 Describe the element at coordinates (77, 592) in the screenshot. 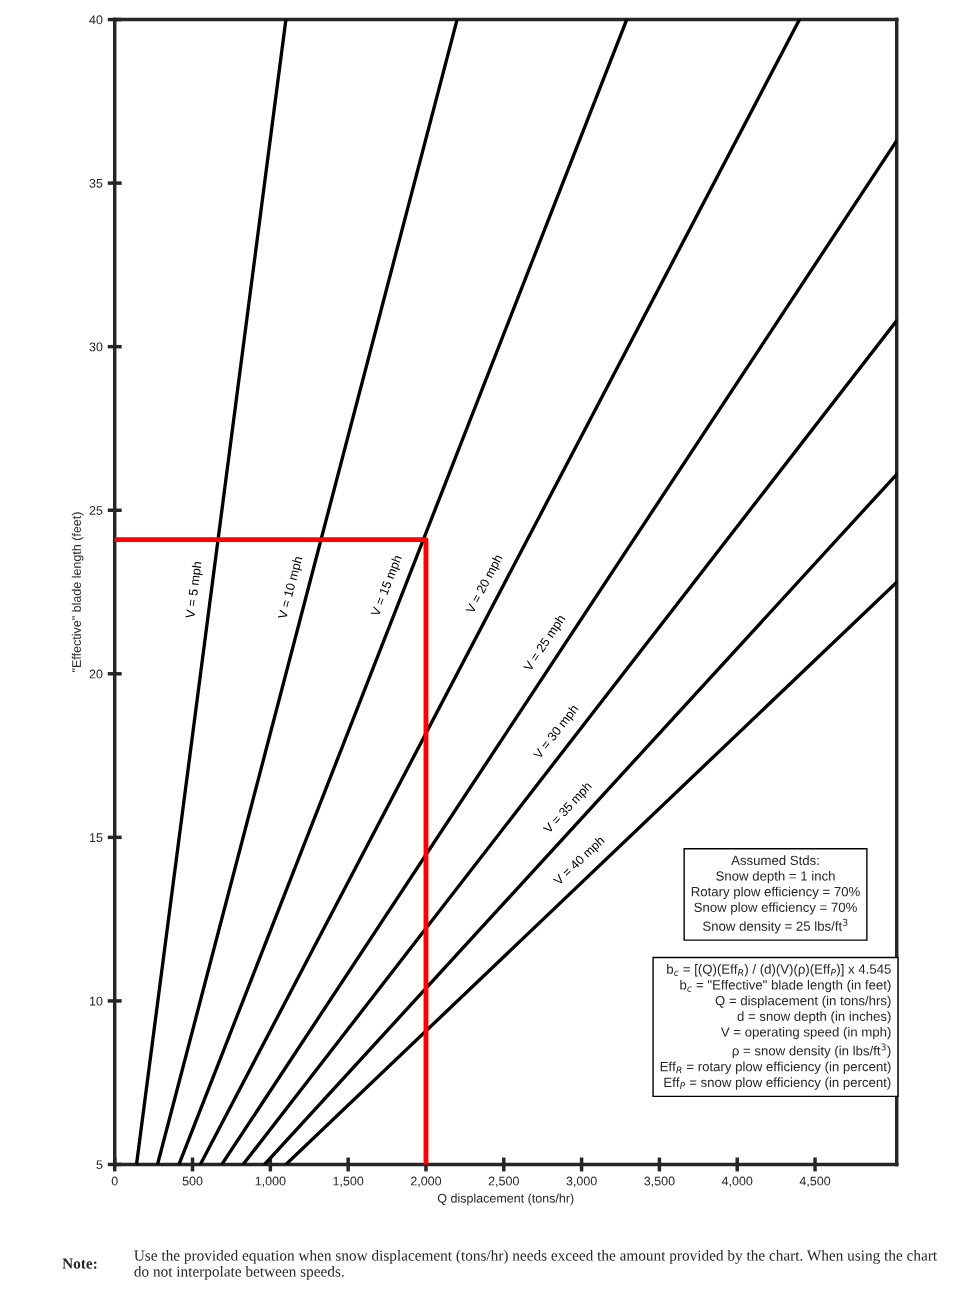

I see `y-axis-title: "Effective" blade length (feet)` at that location.